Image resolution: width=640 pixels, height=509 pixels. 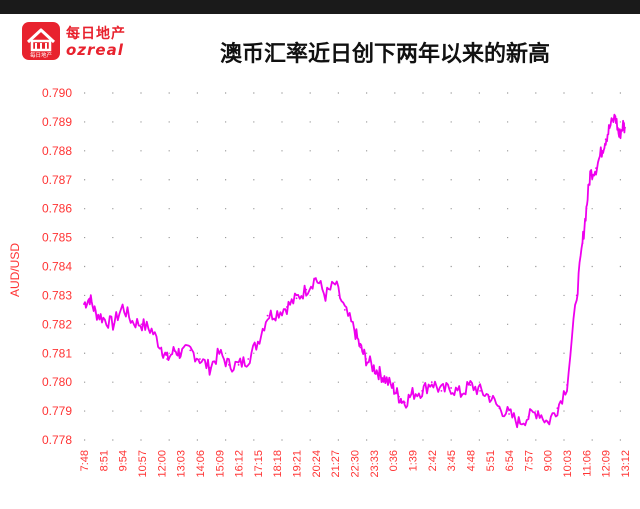 I want to click on y-tick-label: 0.790, so click(x=57, y=93).